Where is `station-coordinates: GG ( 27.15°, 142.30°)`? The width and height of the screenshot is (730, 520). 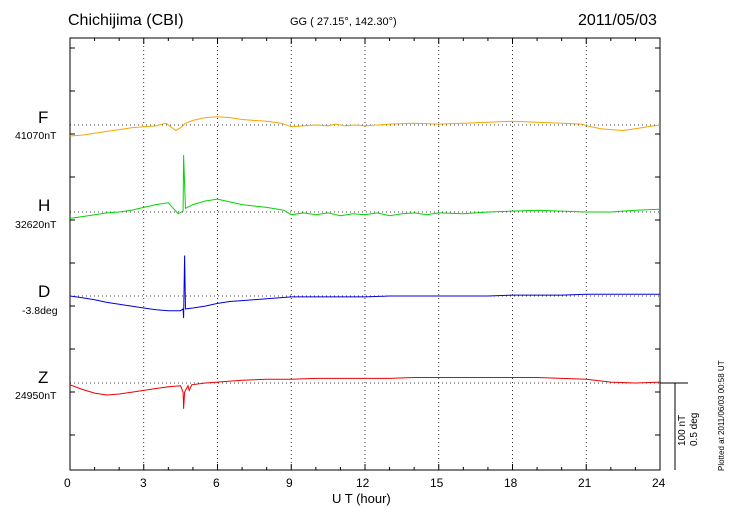 station-coordinates: GG ( 27.15°, 142.30°) is located at coordinates (343, 22).